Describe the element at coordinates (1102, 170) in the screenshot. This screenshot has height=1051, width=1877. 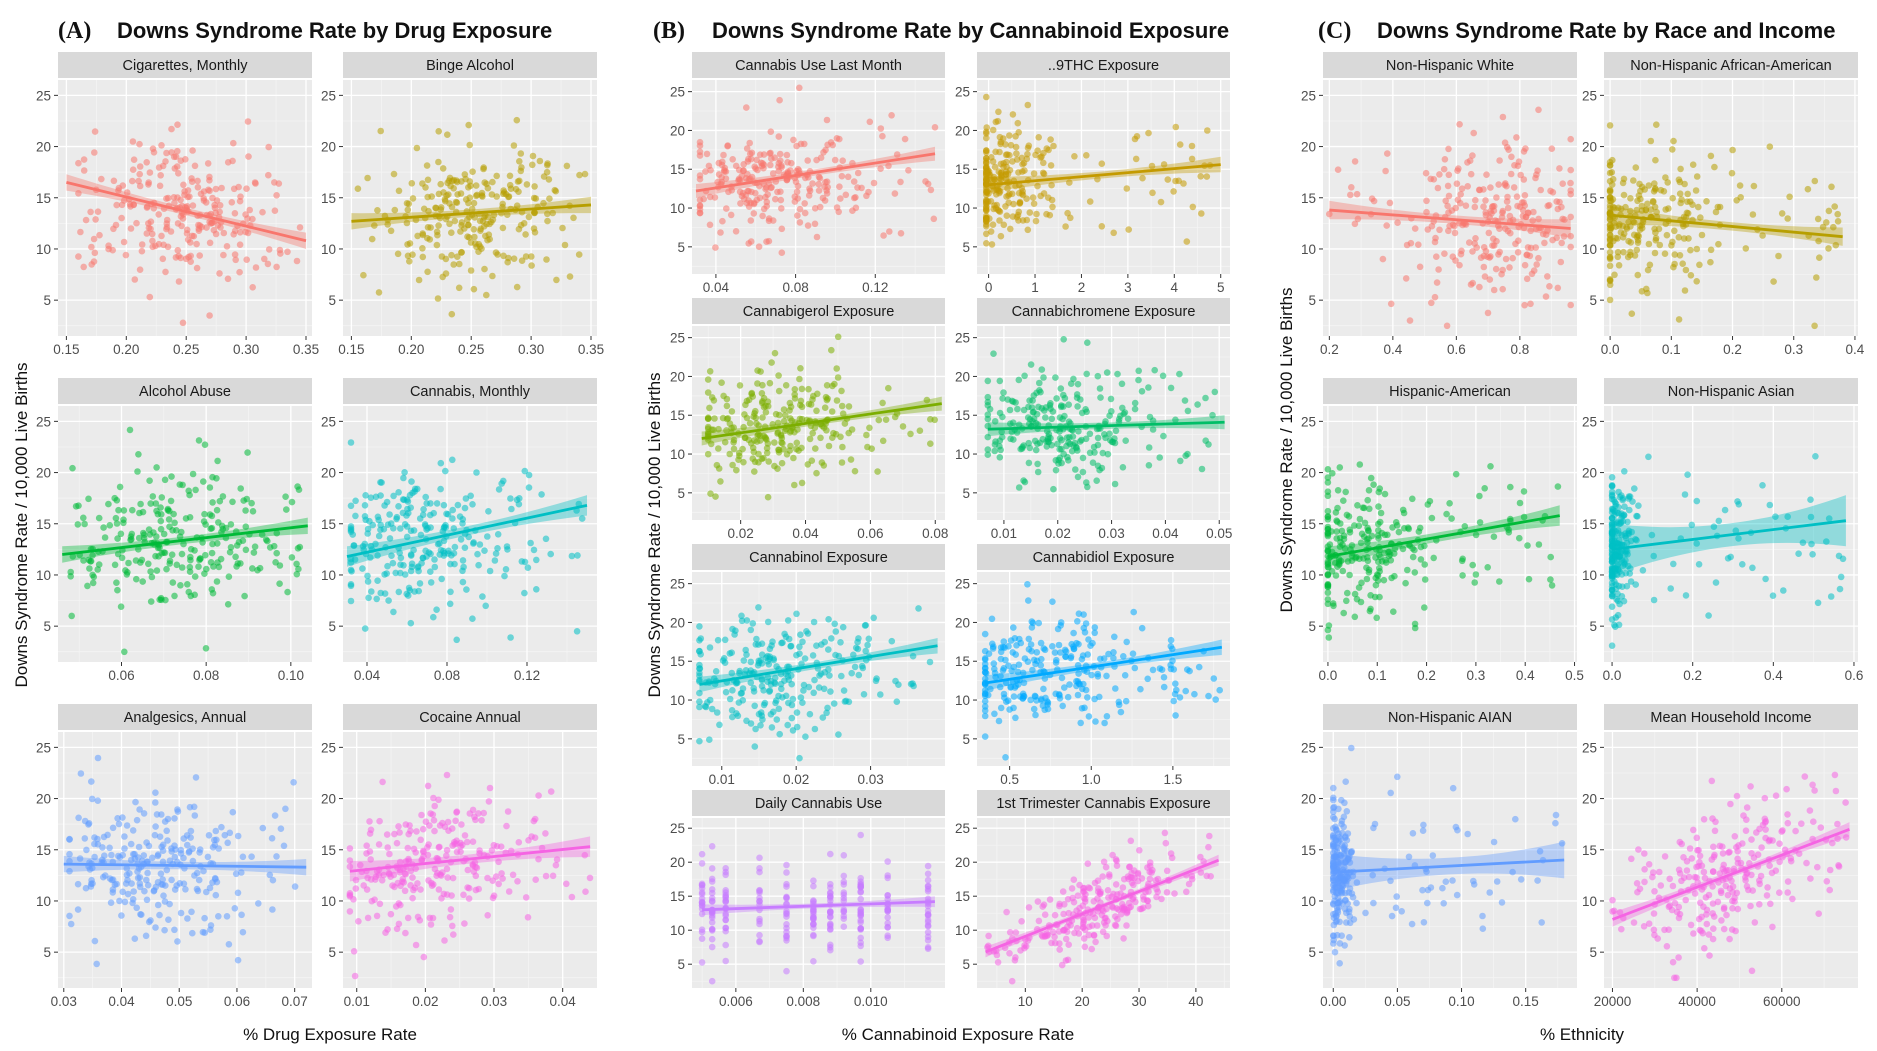
I see `plot-area` at that location.